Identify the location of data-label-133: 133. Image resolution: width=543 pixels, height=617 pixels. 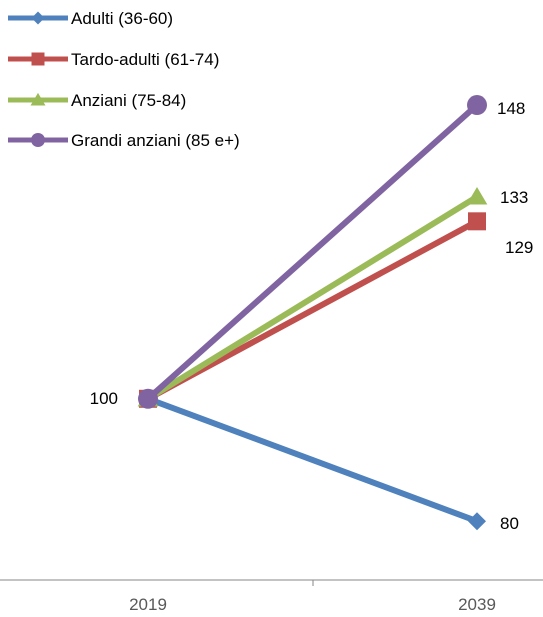
(514, 197).